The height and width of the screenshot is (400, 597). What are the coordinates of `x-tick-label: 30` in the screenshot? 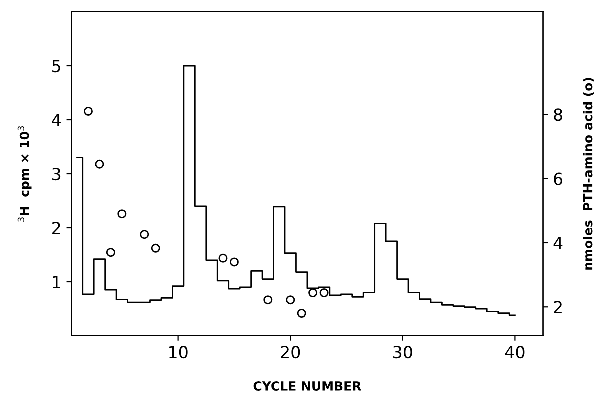 It's located at (403, 352).